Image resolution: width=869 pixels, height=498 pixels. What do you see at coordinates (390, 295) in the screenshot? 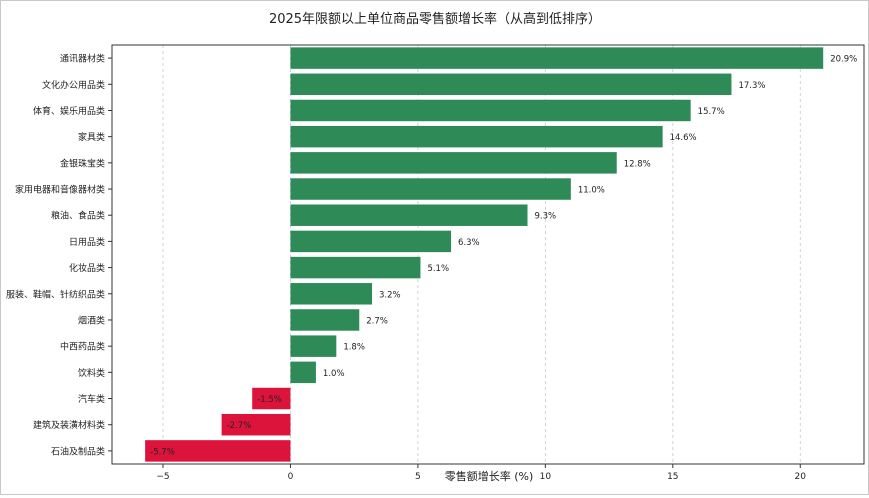
I see `value-label: 3.2%` at bounding box center [390, 295].